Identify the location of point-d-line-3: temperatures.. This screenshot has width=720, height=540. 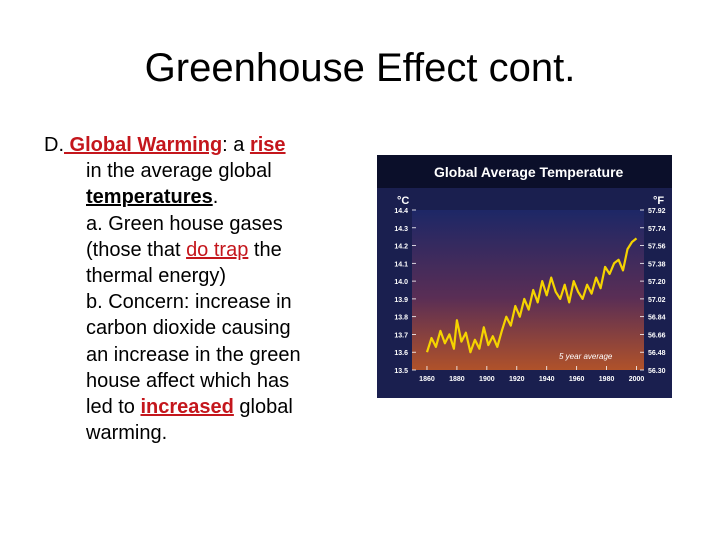
(209, 197).